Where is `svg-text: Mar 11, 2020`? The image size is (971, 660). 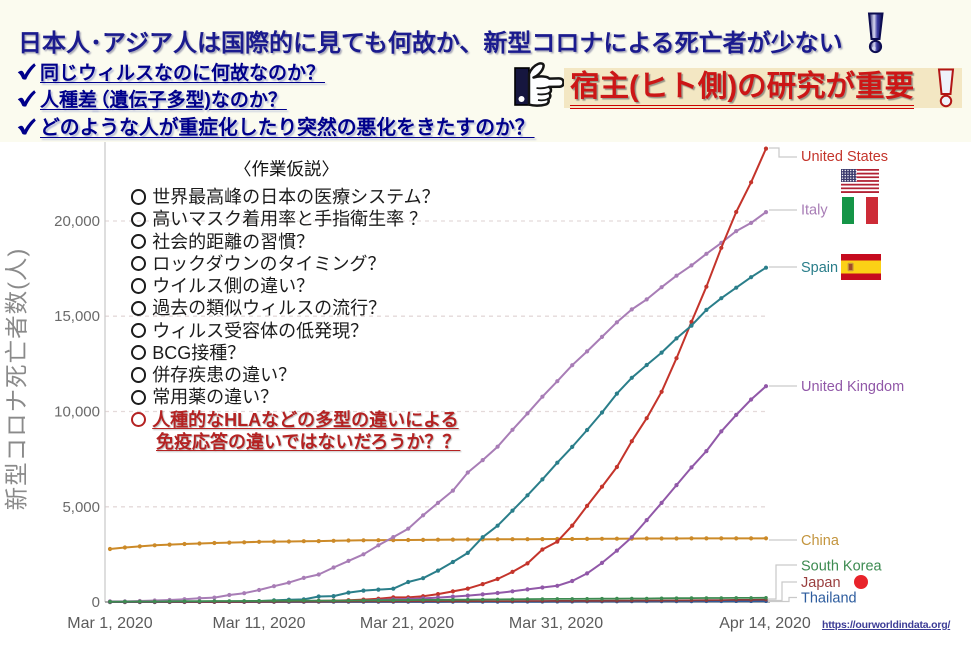 svg-text: Mar 11, 2020 is located at coordinates (258, 623).